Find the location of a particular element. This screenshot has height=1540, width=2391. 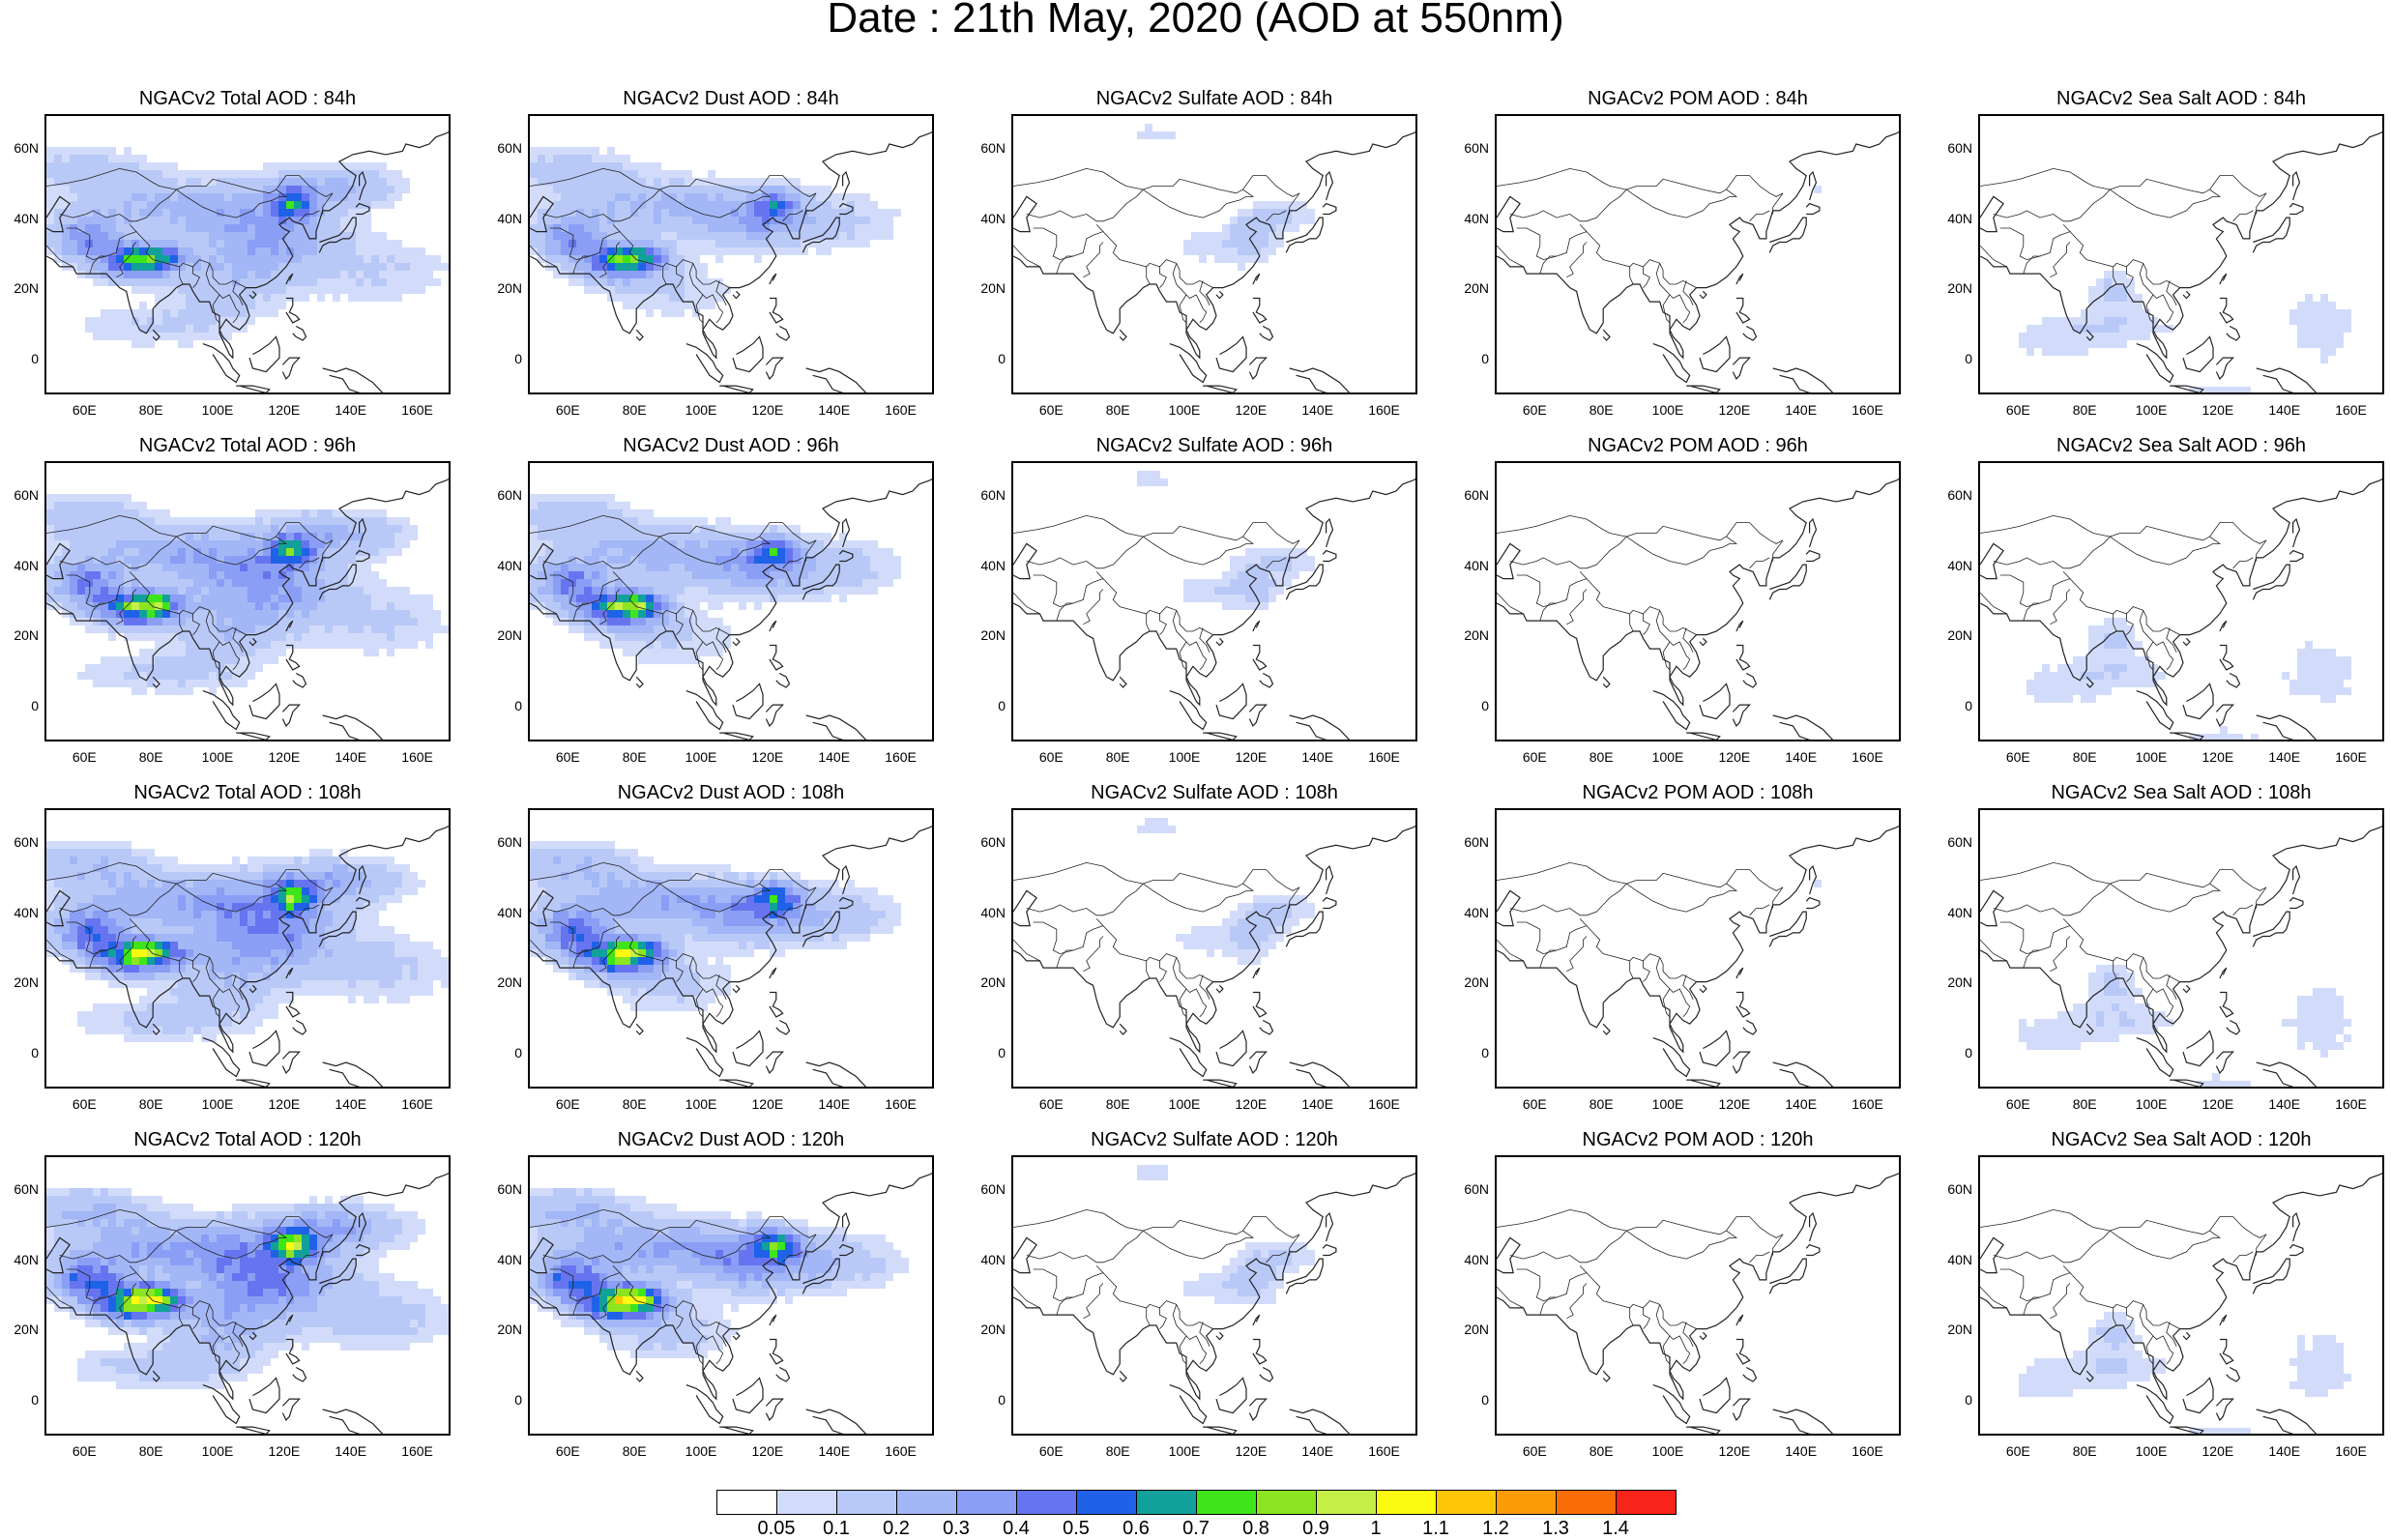

lat-tick-label: 40N is located at coordinates (1469, 565).